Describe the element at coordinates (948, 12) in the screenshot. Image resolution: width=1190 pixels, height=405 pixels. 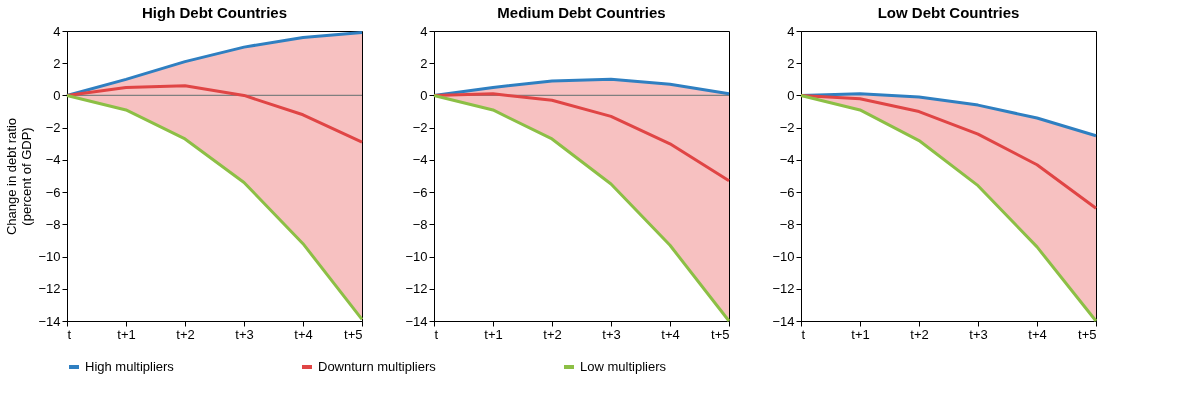
I see `chart-title: Low Debt Countries` at that location.